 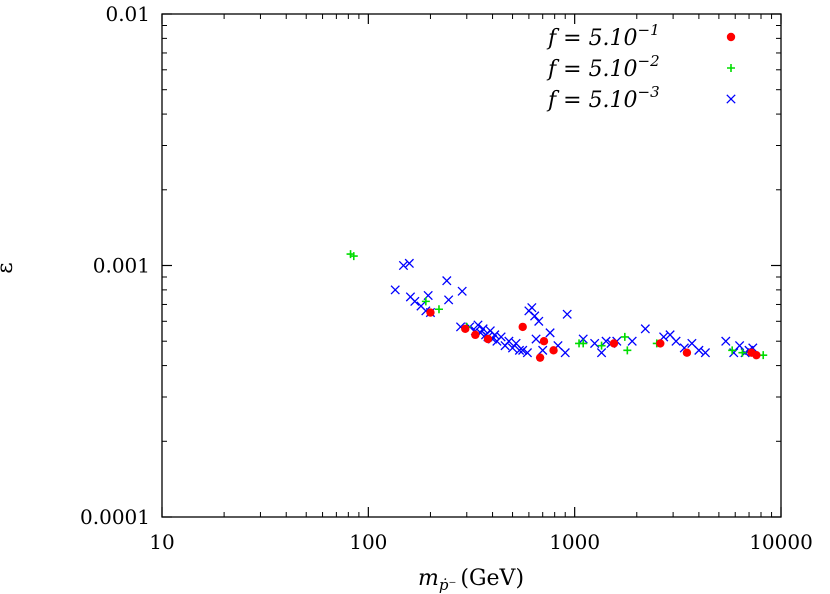 What do you see at coordinates (9, 267) in the screenshot?
I see `y-axis-label: ε` at bounding box center [9, 267].